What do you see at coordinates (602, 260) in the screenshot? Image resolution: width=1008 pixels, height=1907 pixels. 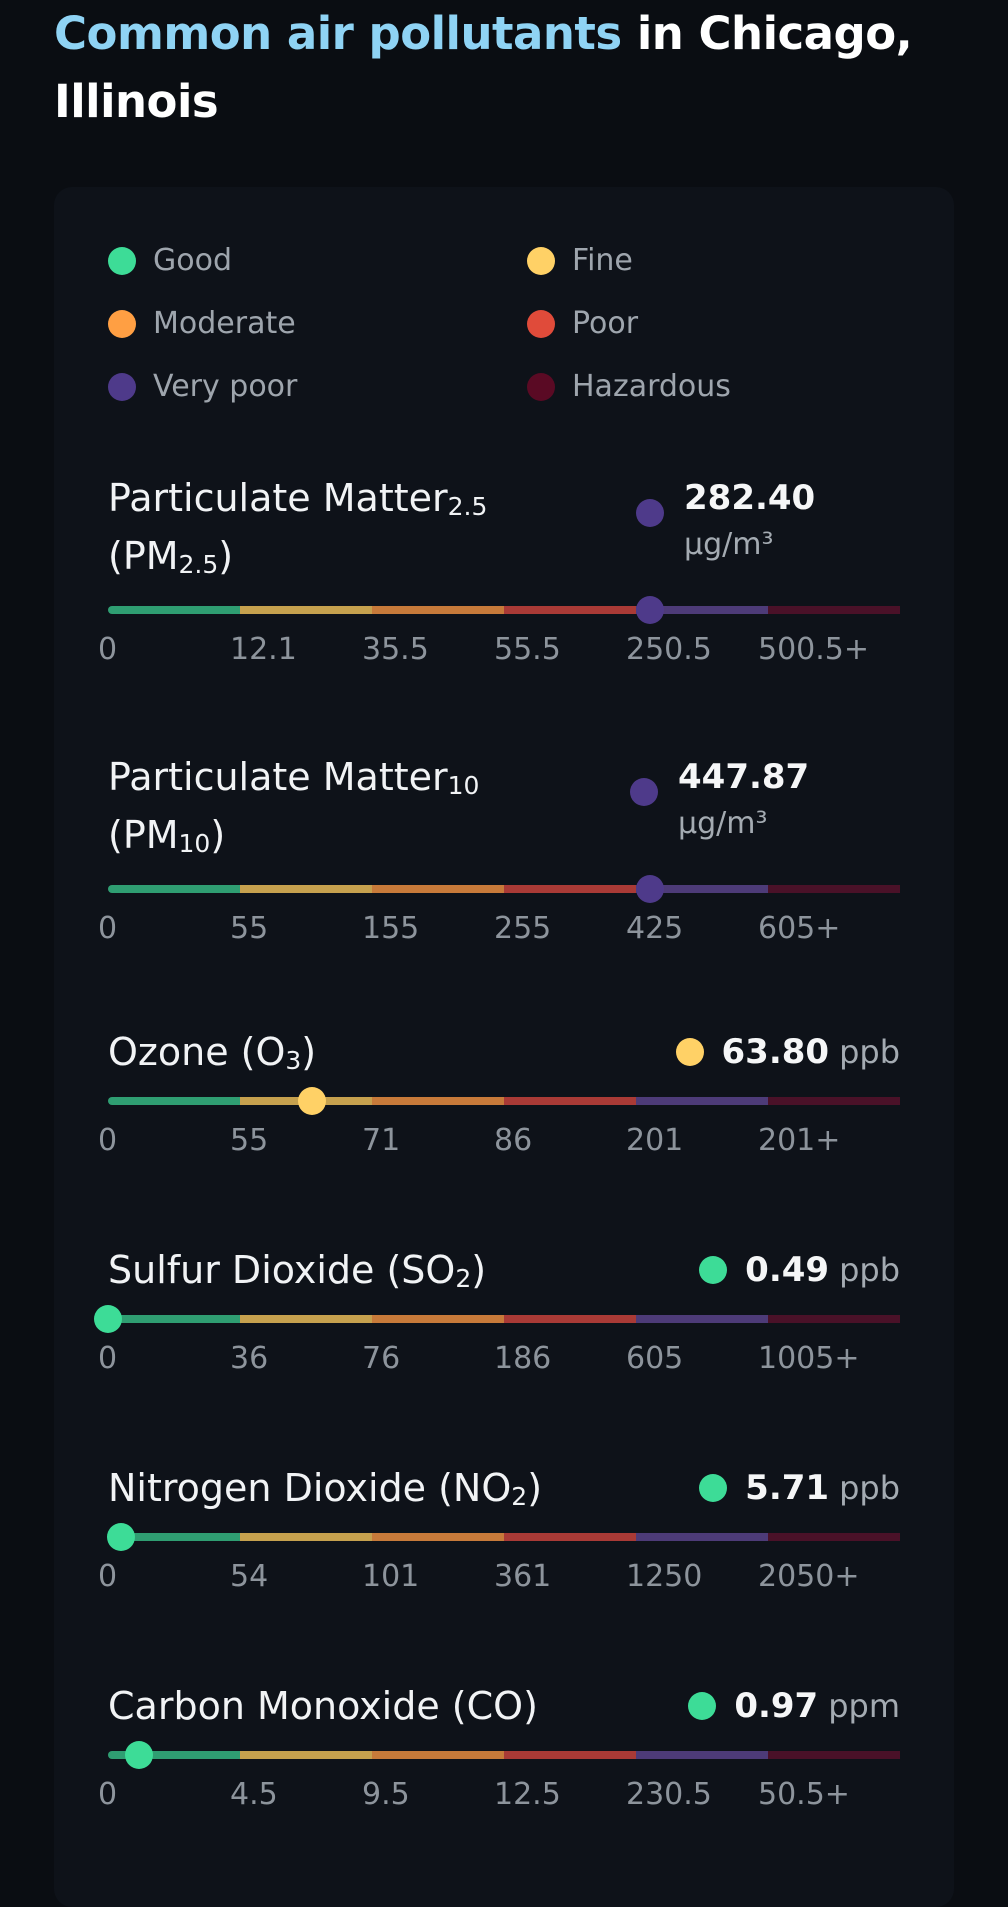 I see `legend-label: Fine` at bounding box center [602, 260].